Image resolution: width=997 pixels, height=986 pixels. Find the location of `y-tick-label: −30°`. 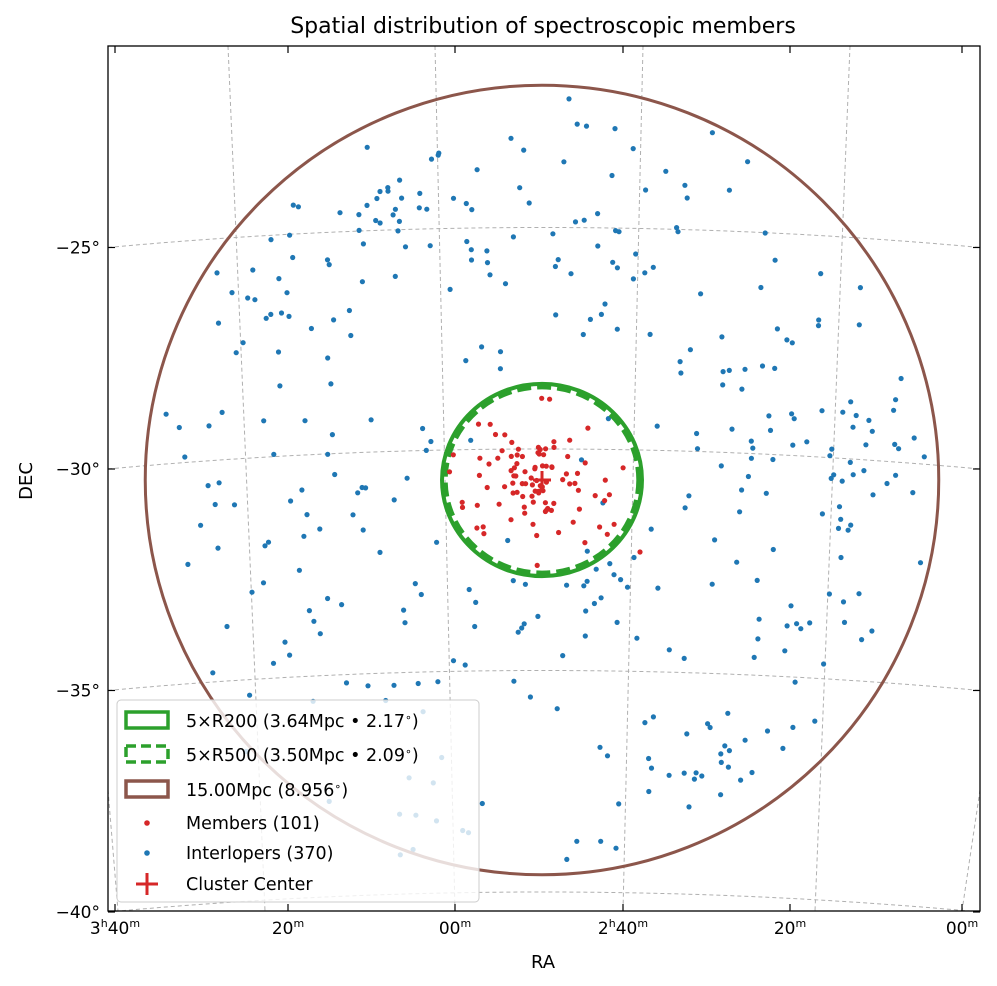

y-tick-label: −30° is located at coordinates (78, 470).